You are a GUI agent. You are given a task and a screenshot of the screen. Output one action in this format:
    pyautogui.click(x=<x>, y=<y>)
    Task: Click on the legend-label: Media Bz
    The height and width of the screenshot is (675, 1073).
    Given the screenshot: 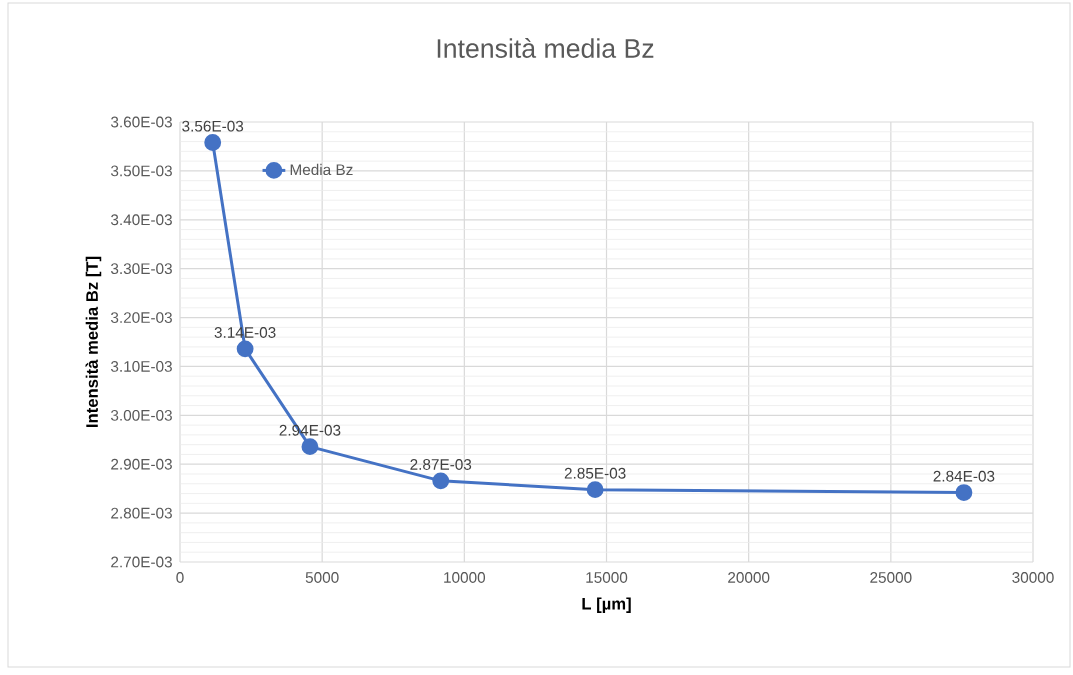 What is the action you would take?
    pyautogui.click(x=321, y=169)
    